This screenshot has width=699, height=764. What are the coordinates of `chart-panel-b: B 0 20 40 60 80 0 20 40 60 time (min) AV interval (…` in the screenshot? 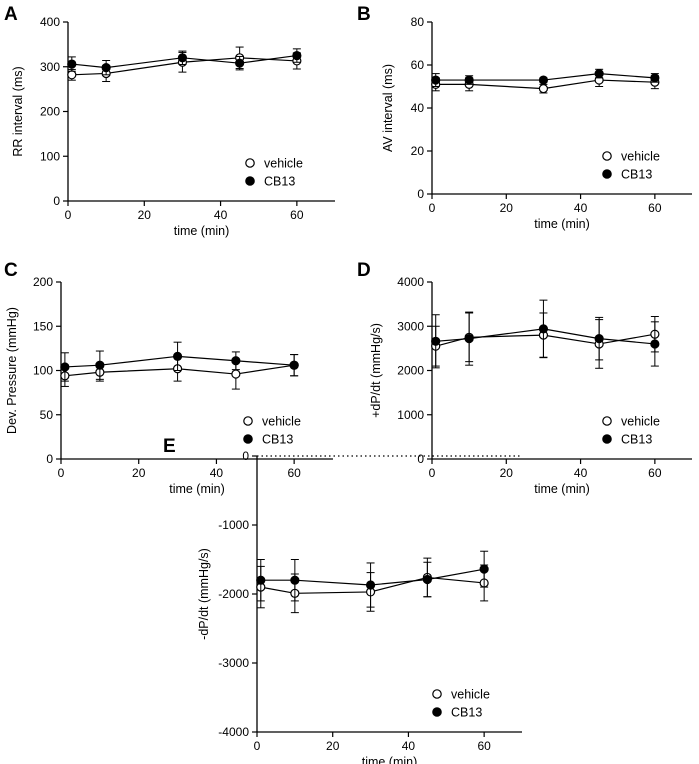 It's located at (524, 117).